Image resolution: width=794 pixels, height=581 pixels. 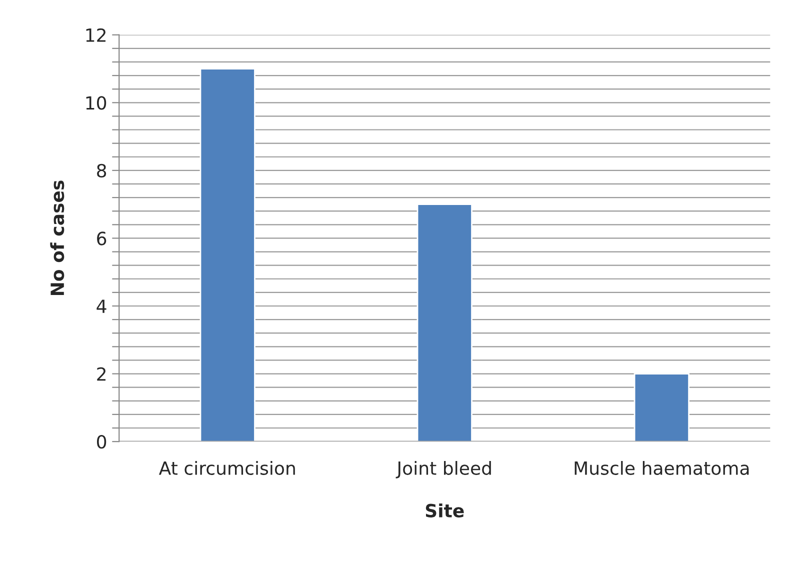 What do you see at coordinates (101, 239) in the screenshot?
I see `y-tick-label: 6` at bounding box center [101, 239].